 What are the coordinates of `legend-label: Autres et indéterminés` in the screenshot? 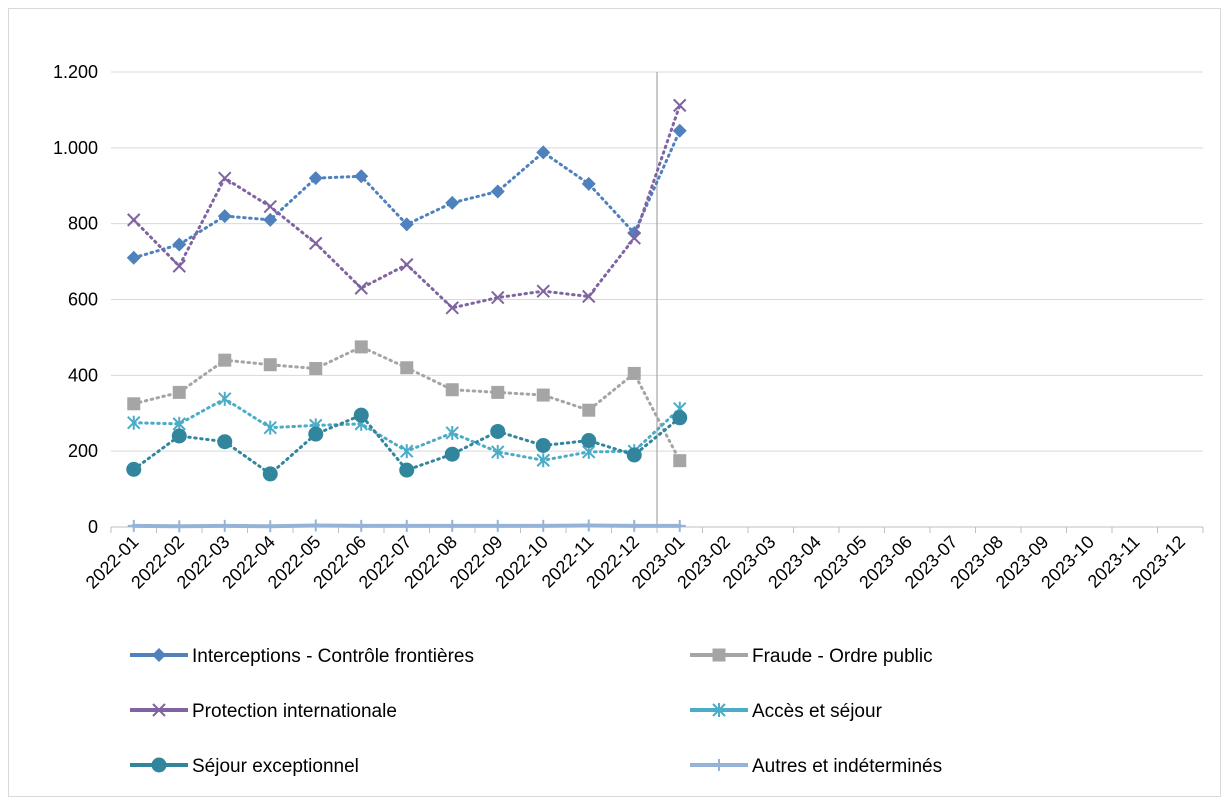 It's located at (847, 766).